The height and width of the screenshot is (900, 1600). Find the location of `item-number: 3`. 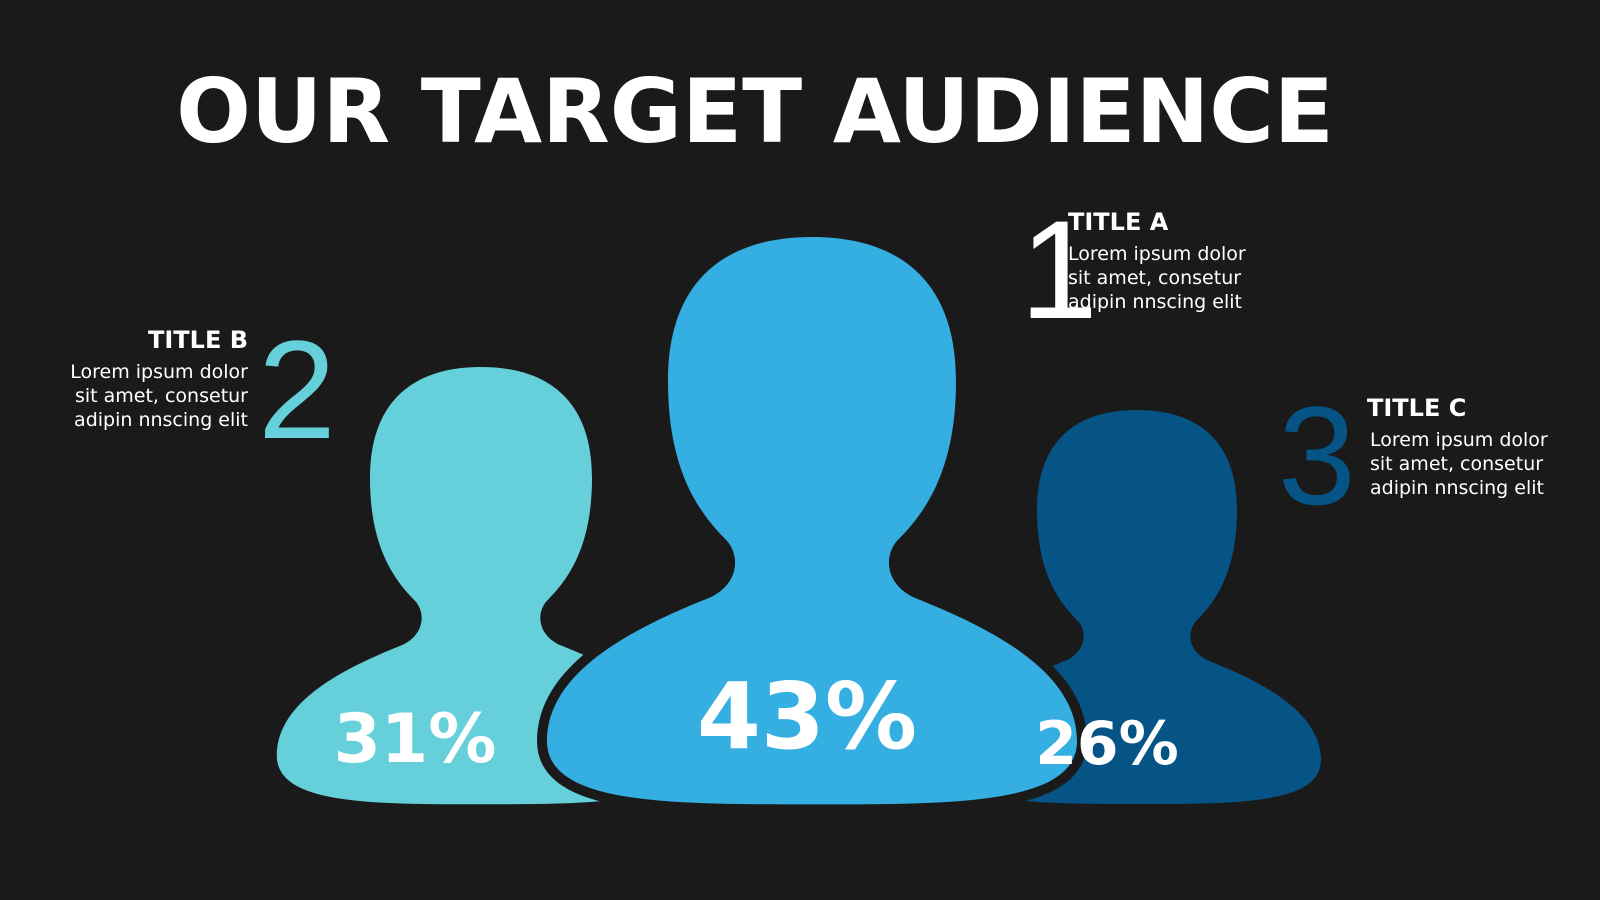

item-number: 3 is located at coordinates (1317, 455).